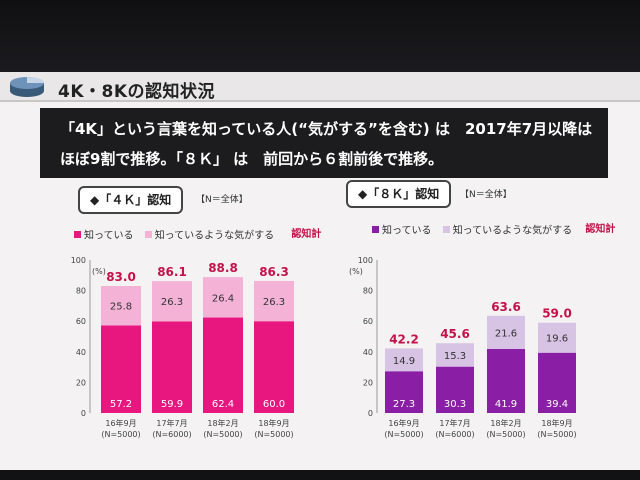 Image resolution: width=640 pixels, height=480 pixels. What do you see at coordinates (399, 194) in the screenshot?
I see `chart-tag-8k: ◆「８Ｋ」認知` at bounding box center [399, 194].